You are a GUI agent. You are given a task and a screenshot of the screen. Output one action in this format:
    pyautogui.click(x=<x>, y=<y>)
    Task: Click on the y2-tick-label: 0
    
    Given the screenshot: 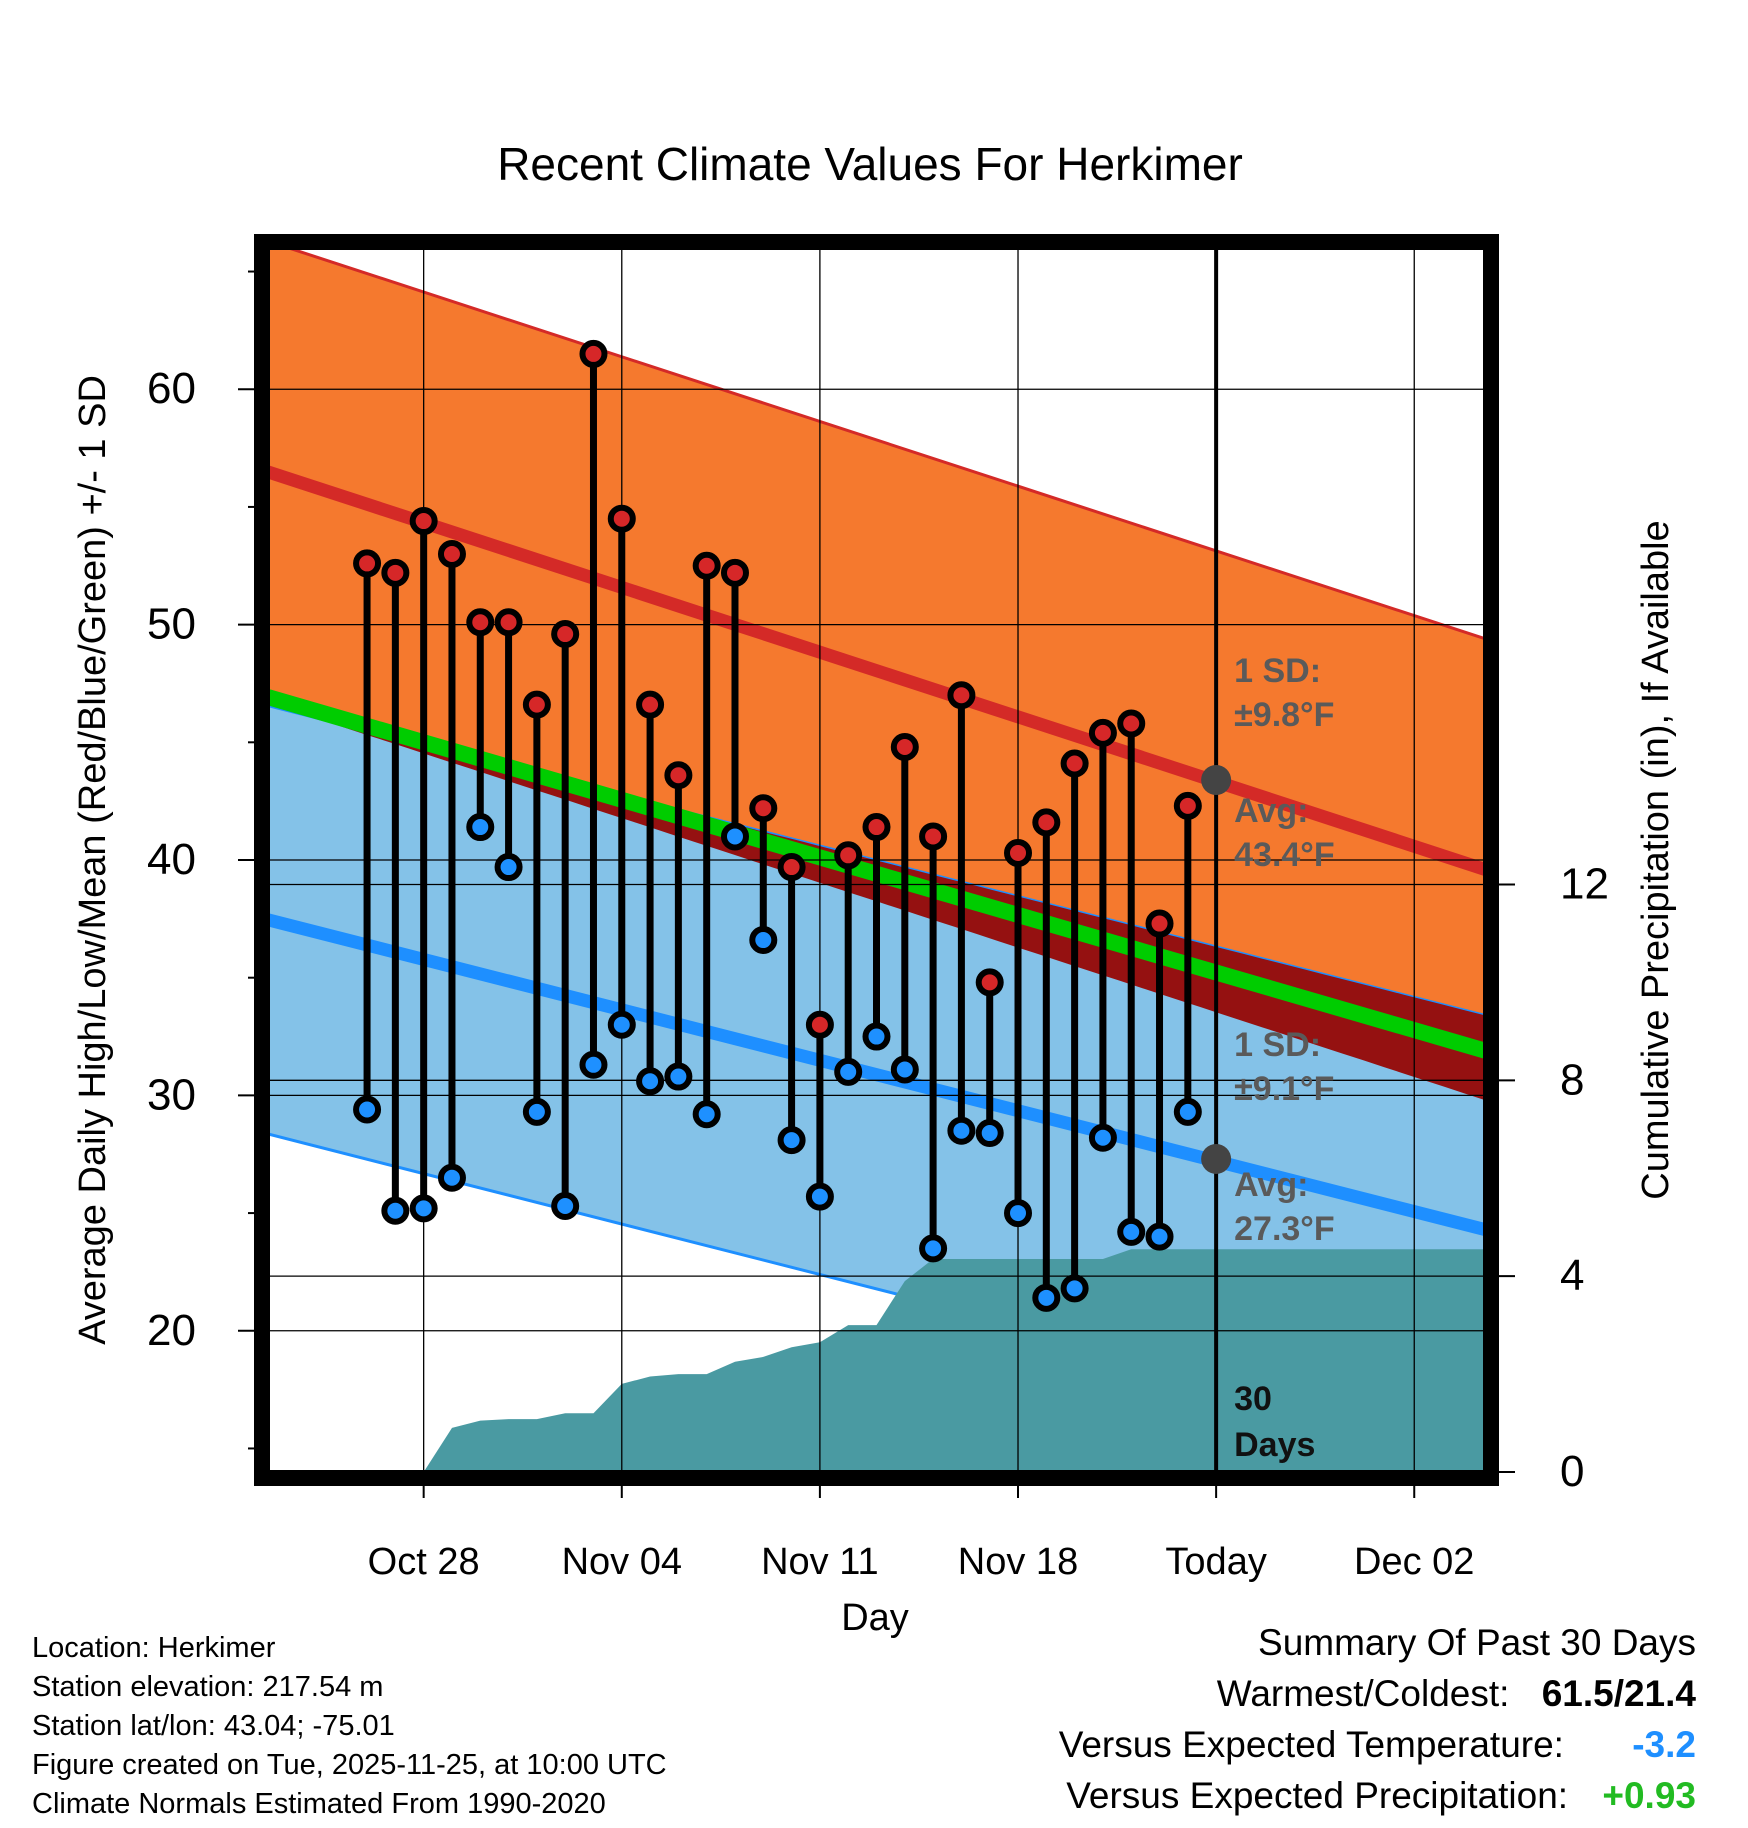 What is the action you would take?
    pyautogui.click(x=1572, y=1471)
    